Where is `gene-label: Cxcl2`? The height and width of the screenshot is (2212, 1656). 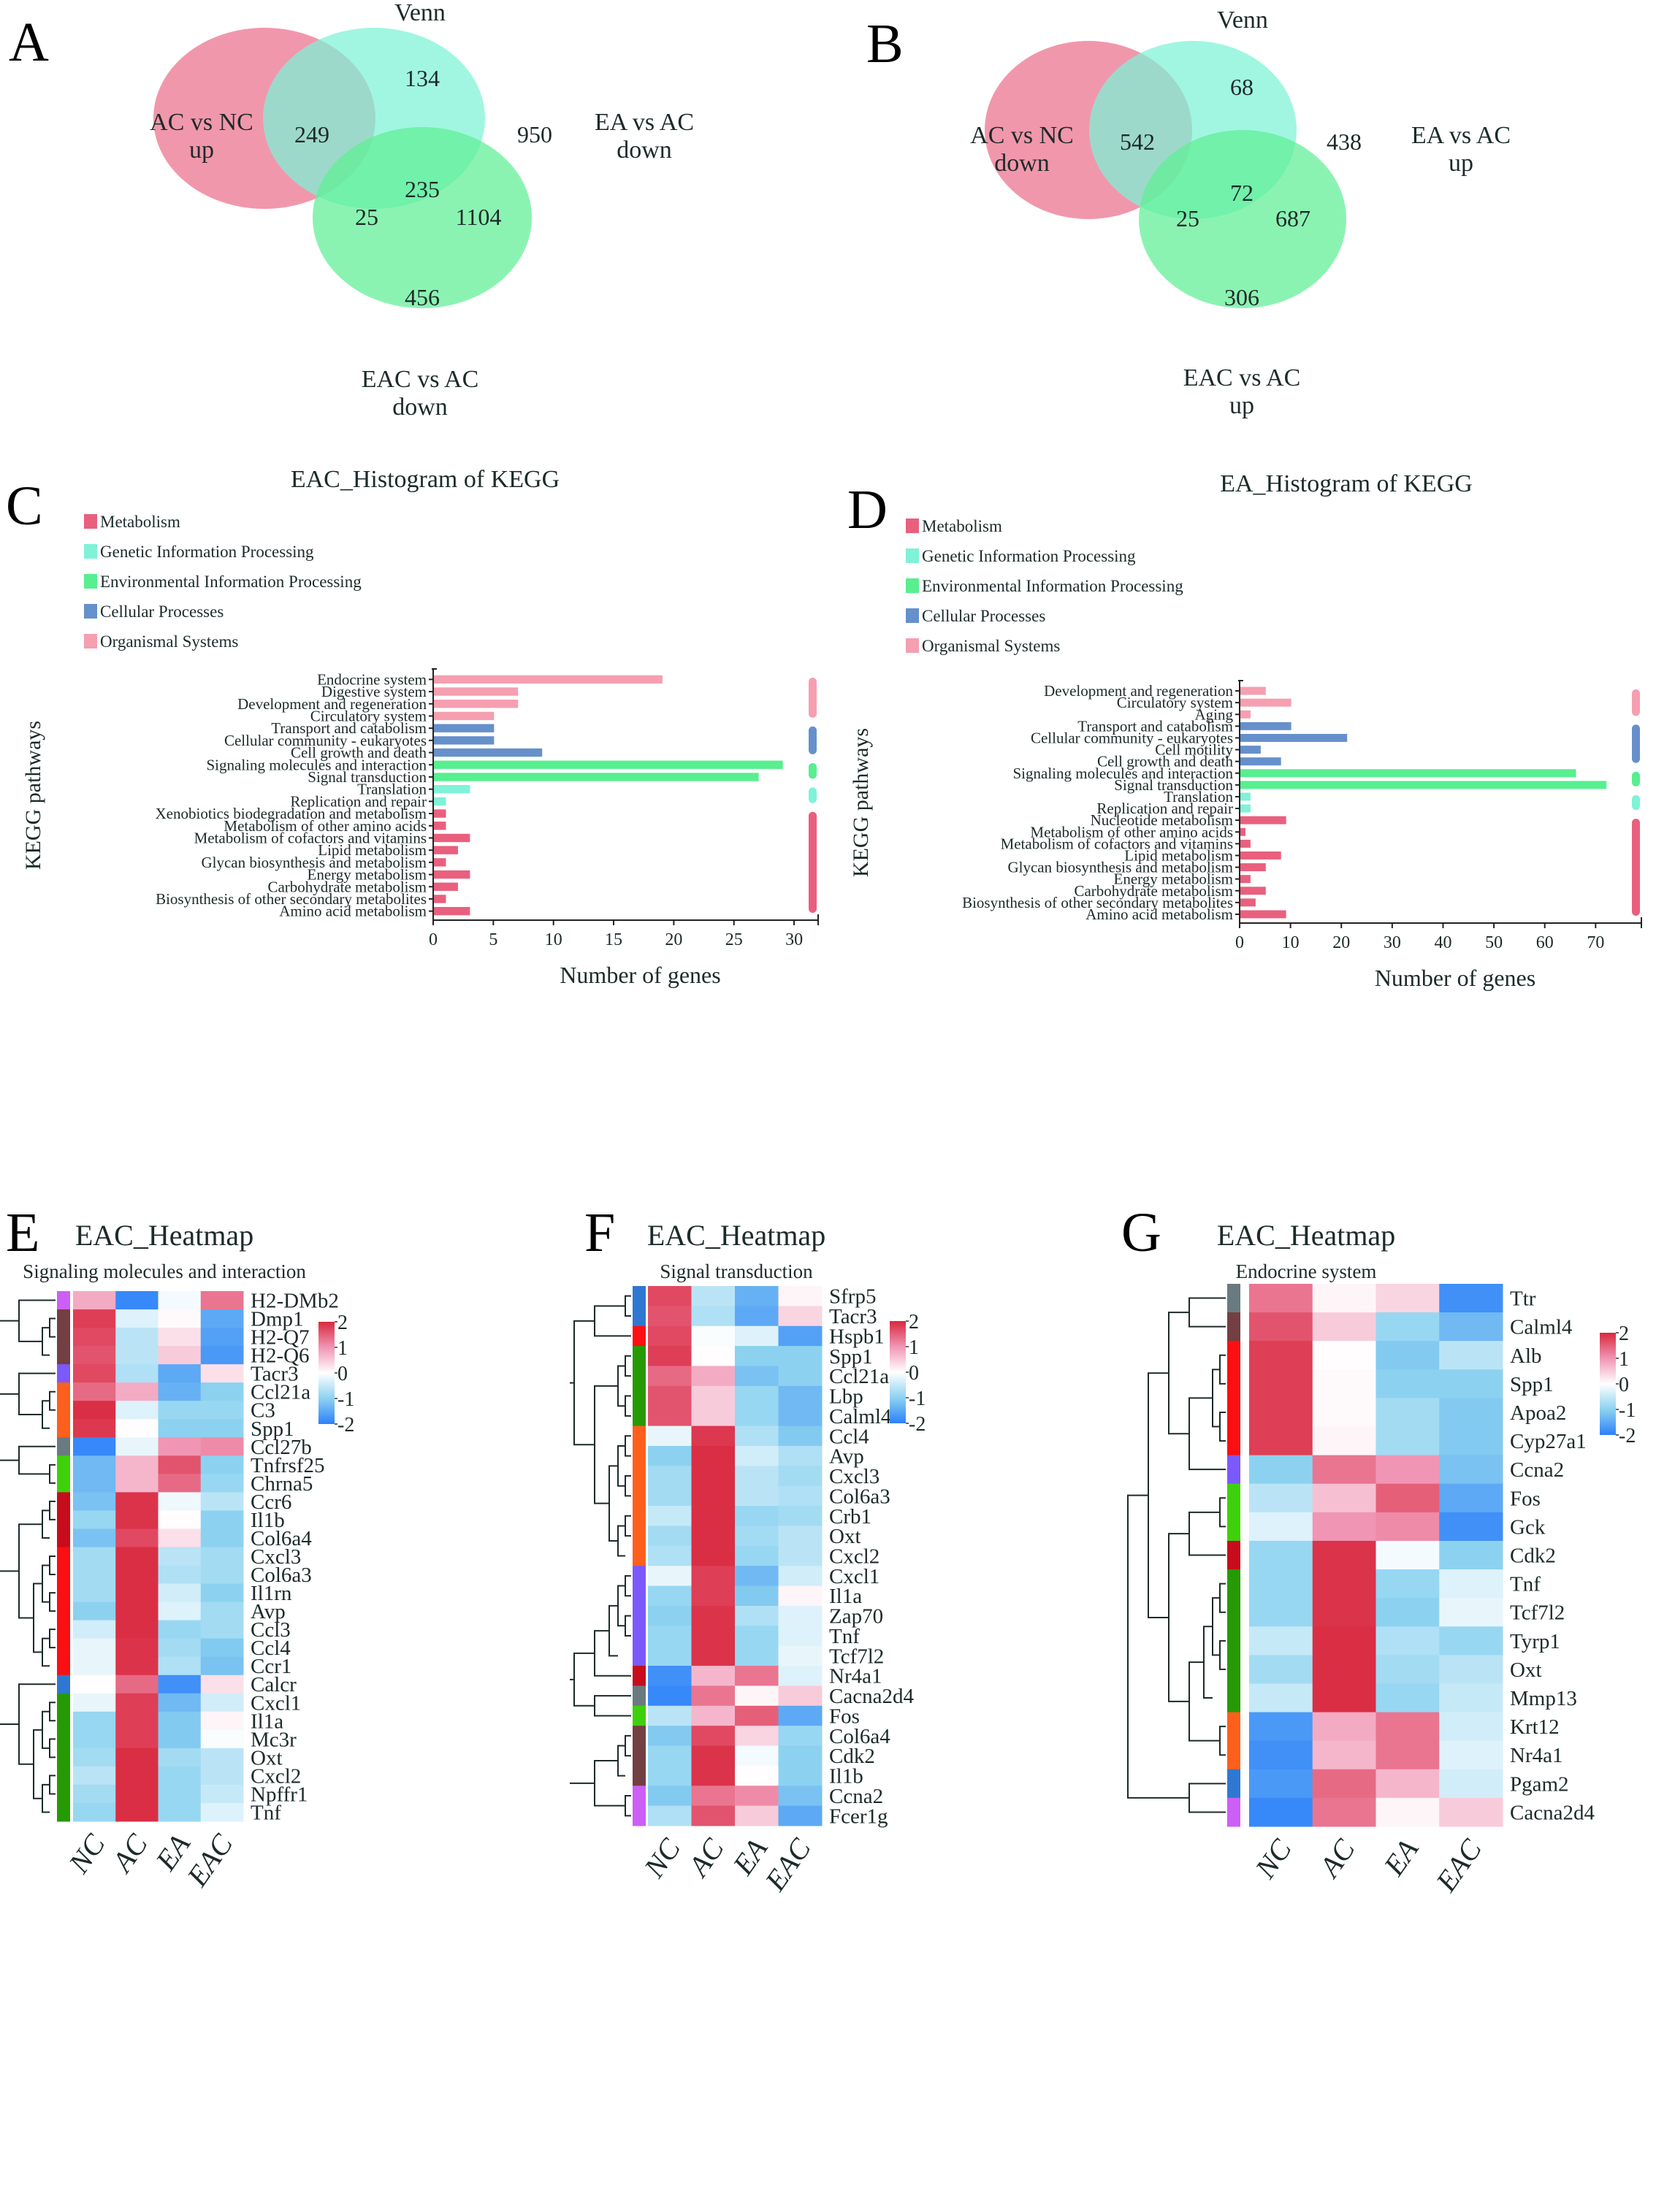
gene-label: Cxcl2 is located at coordinates (276, 1776).